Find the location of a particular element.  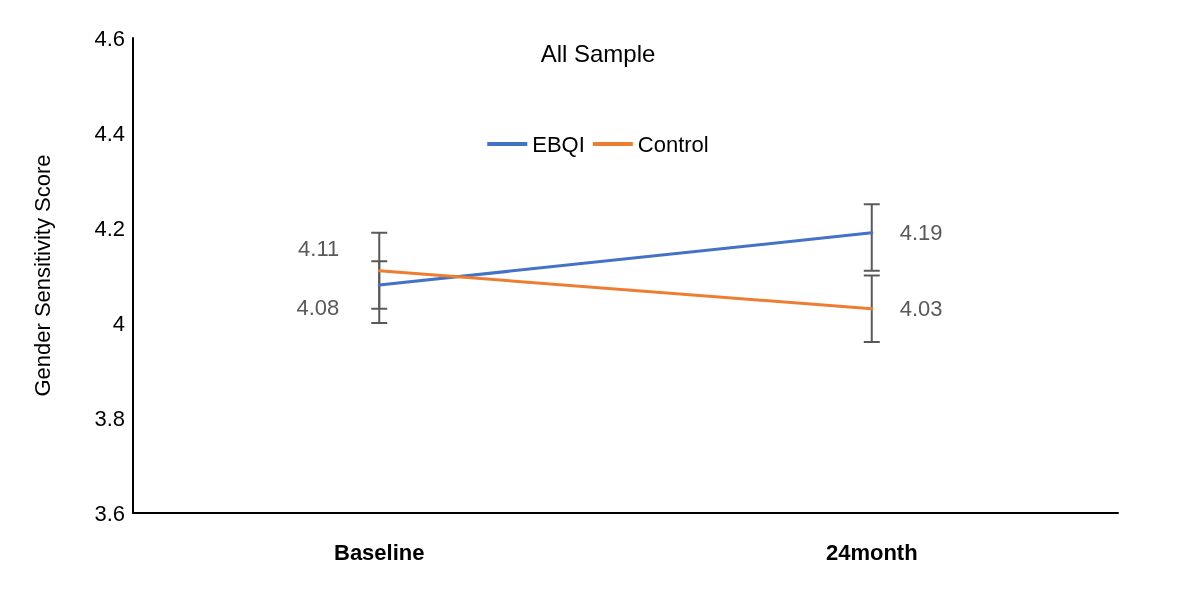

legend-label: Control is located at coordinates (673, 144).